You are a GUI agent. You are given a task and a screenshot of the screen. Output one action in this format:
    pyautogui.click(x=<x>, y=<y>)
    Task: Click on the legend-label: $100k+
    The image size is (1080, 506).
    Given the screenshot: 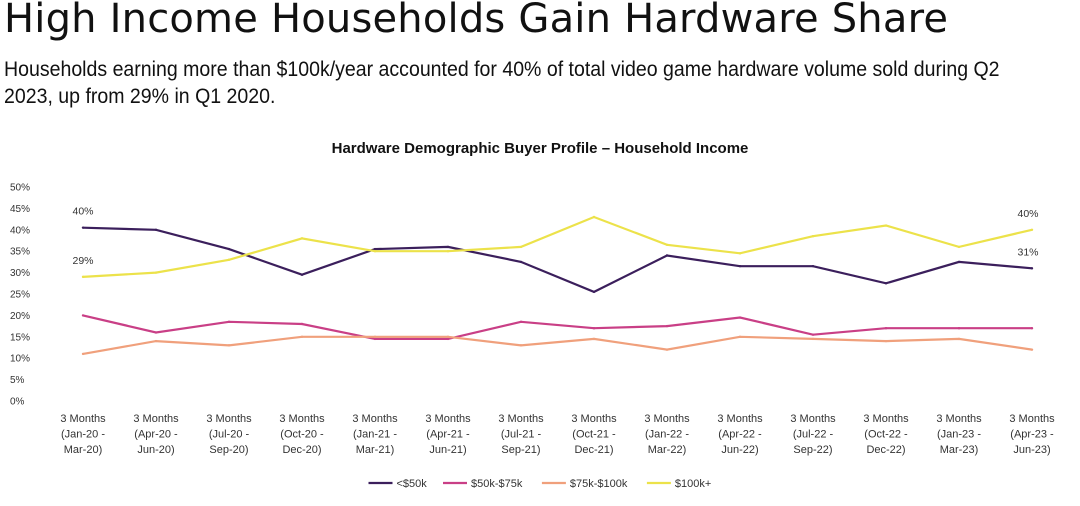 What is the action you would take?
    pyautogui.click(x=693, y=484)
    